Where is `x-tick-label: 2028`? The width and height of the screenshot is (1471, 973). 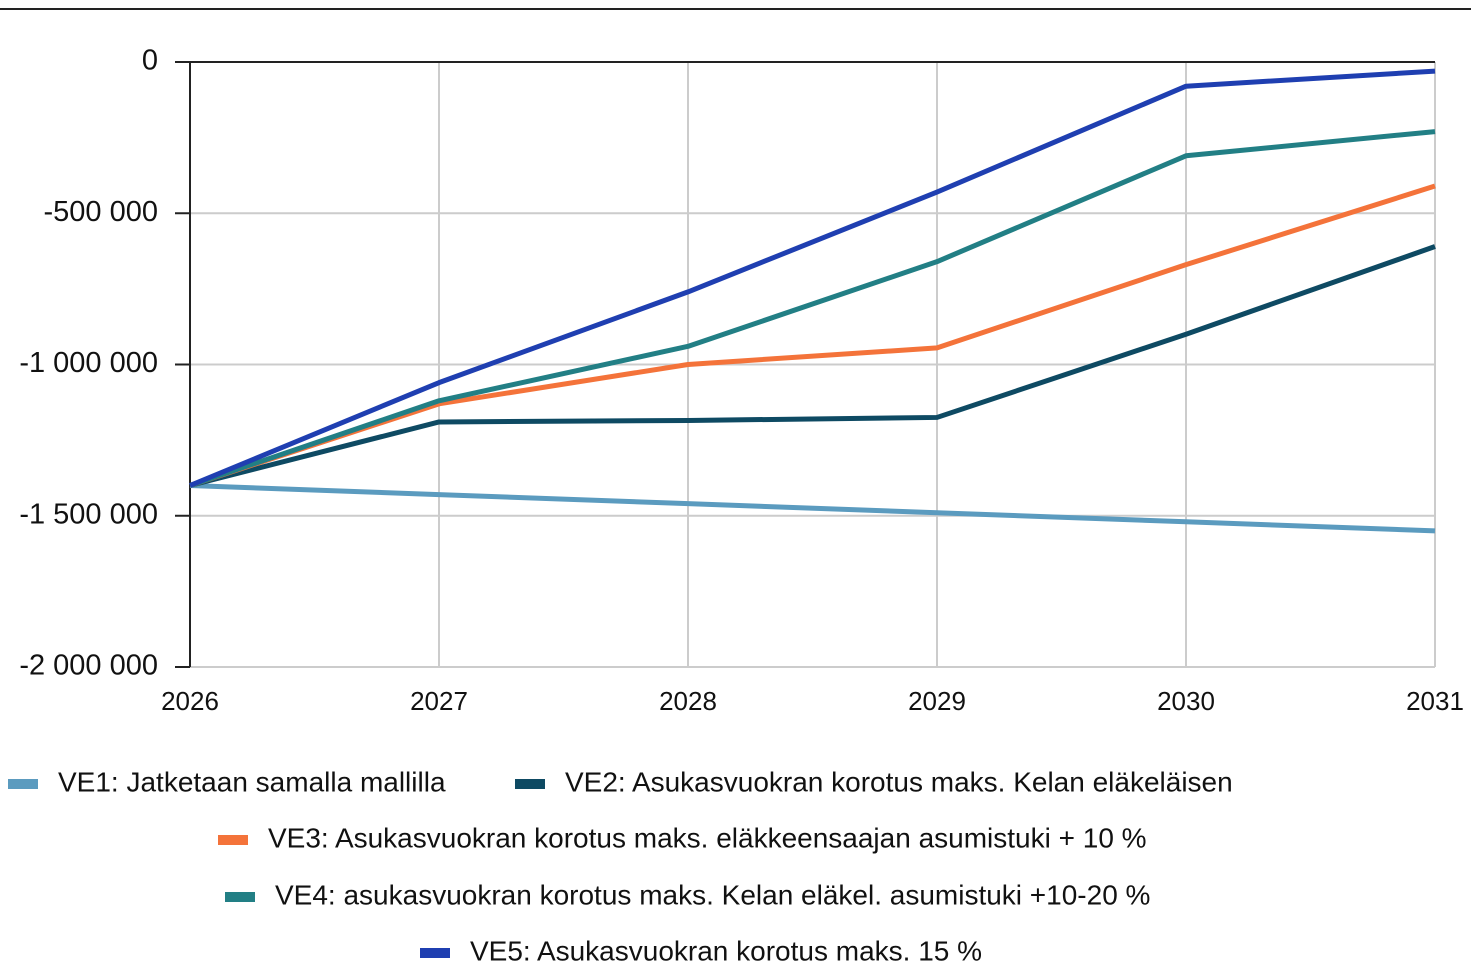 x-tick-label: 2028 is located at coordinates (688, 701).